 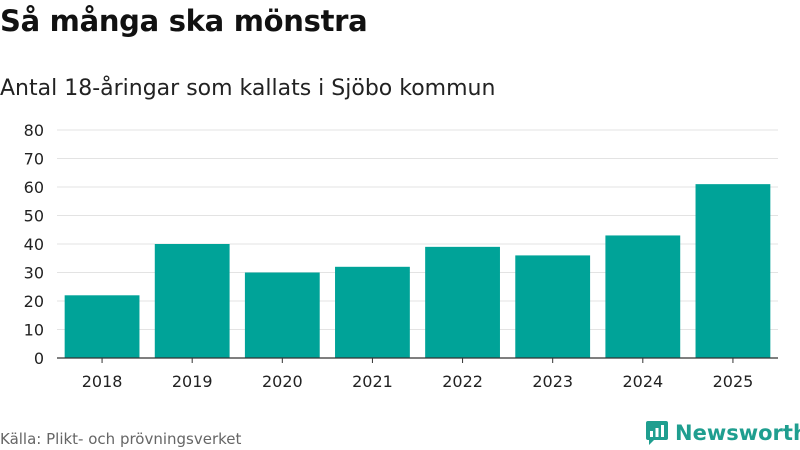 What do you see at coordinates (462, 381) in the screenshot?
I see `x-tick-label: 2022` at bounding box center [462, 381].